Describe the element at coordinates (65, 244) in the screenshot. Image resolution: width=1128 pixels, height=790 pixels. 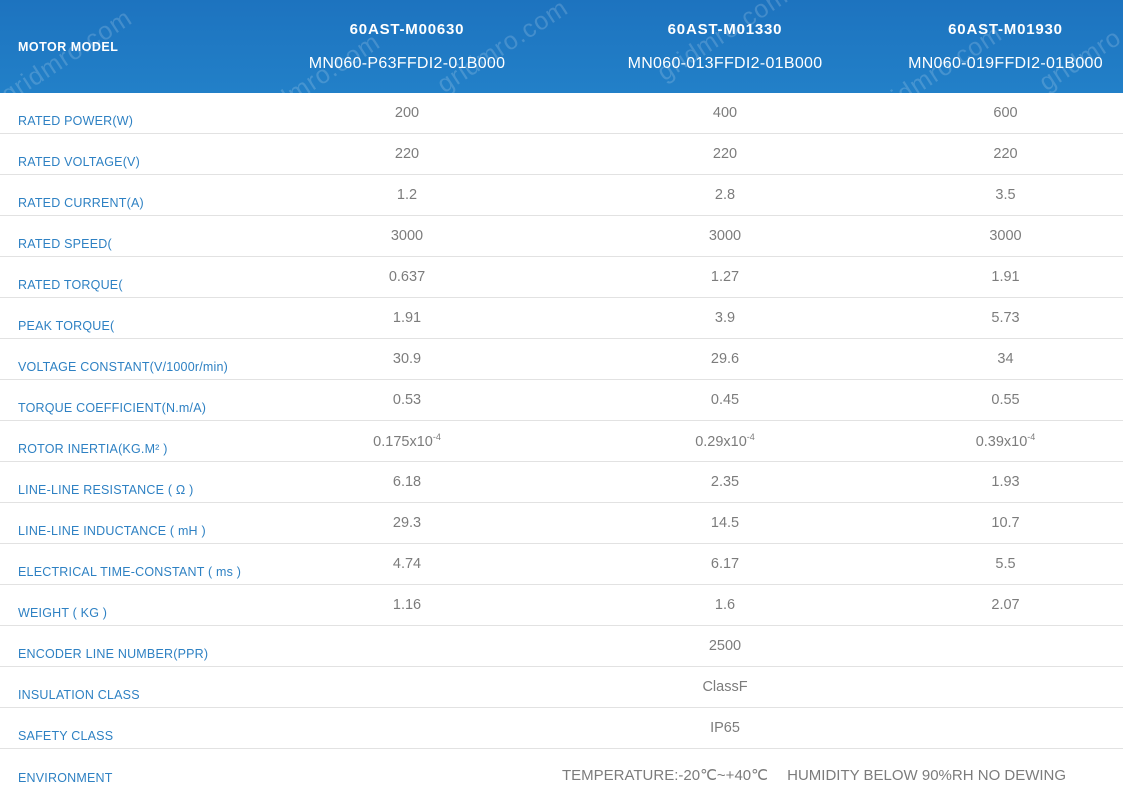
I see `row-label: RATED SPEED(` at that location.